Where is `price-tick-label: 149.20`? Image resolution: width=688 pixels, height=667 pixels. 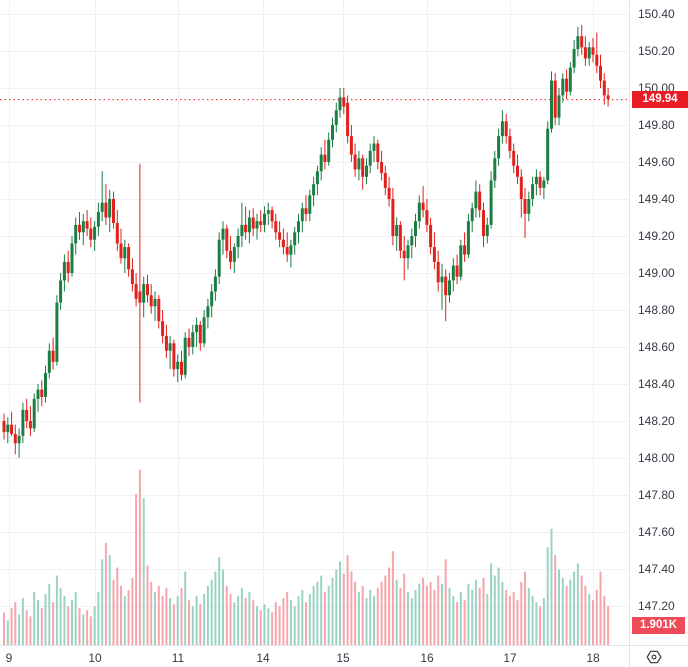 price-tick-label: 149.20 is located at coordinates (656, 236).